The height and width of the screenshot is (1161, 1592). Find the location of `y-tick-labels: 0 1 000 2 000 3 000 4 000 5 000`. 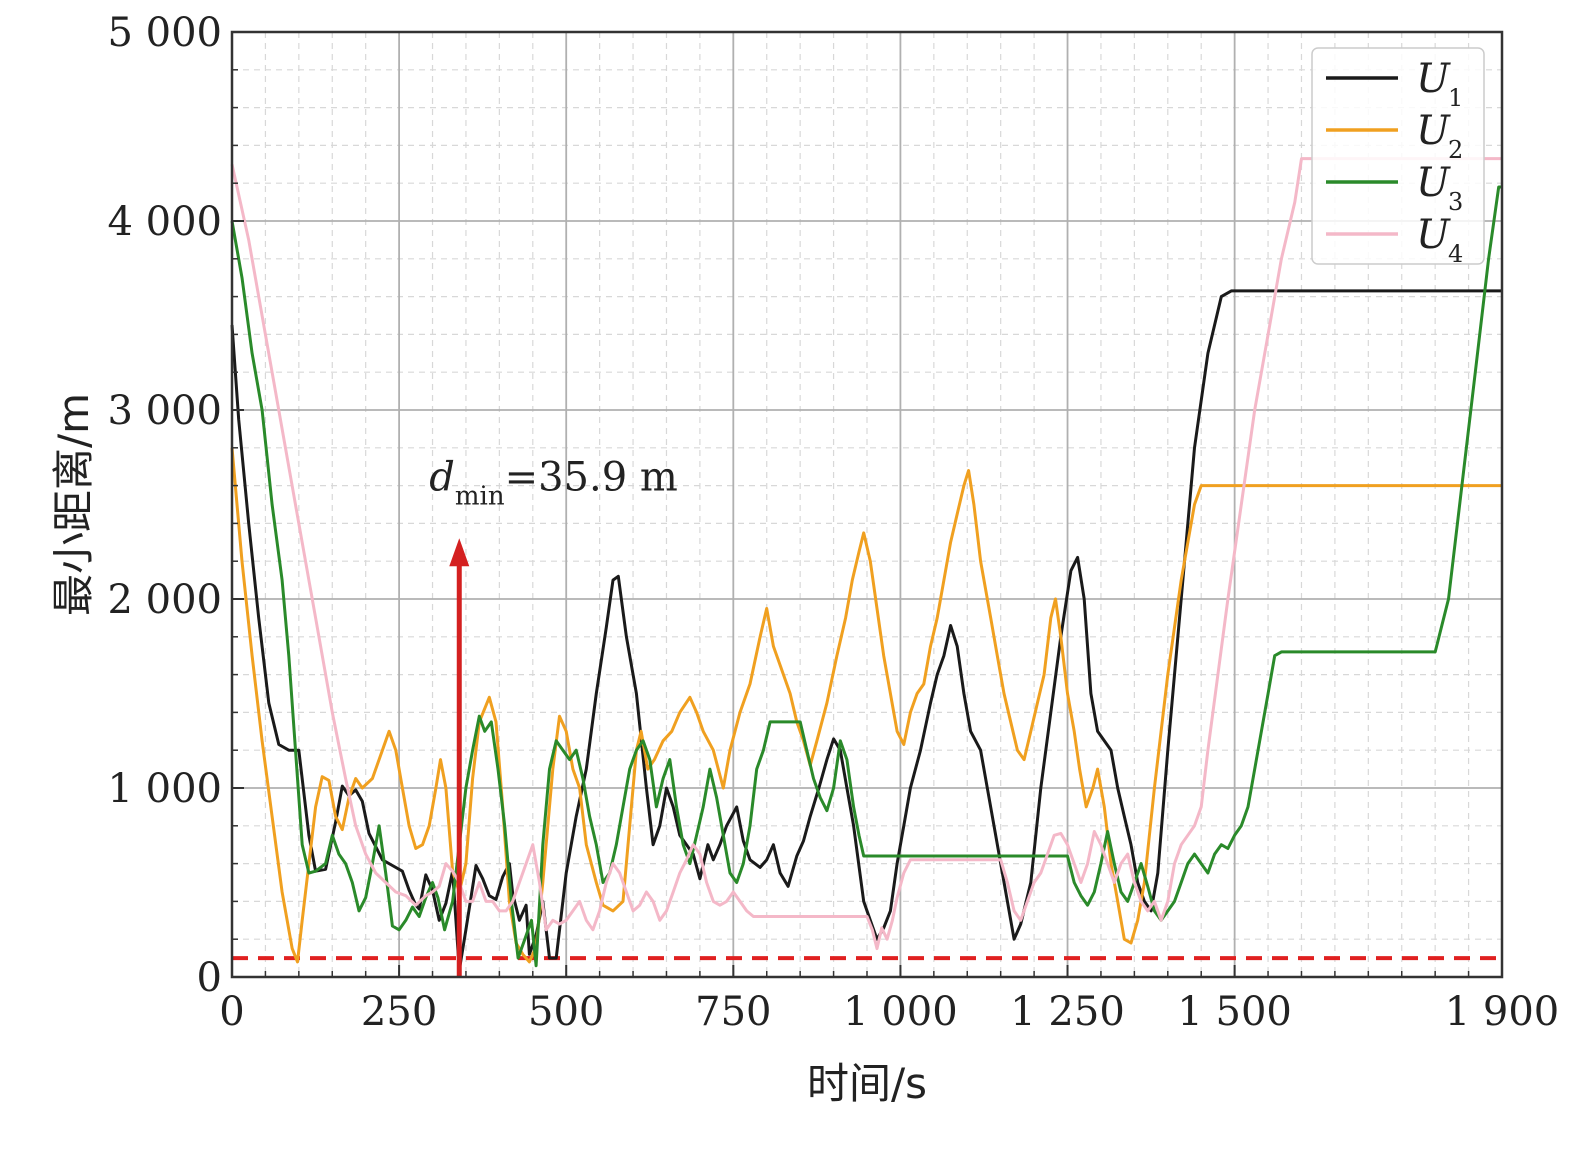

y-tick-labels: 0 1 000 2 000 3 000 4 000 5 000 is located at coordinates (164, 505).